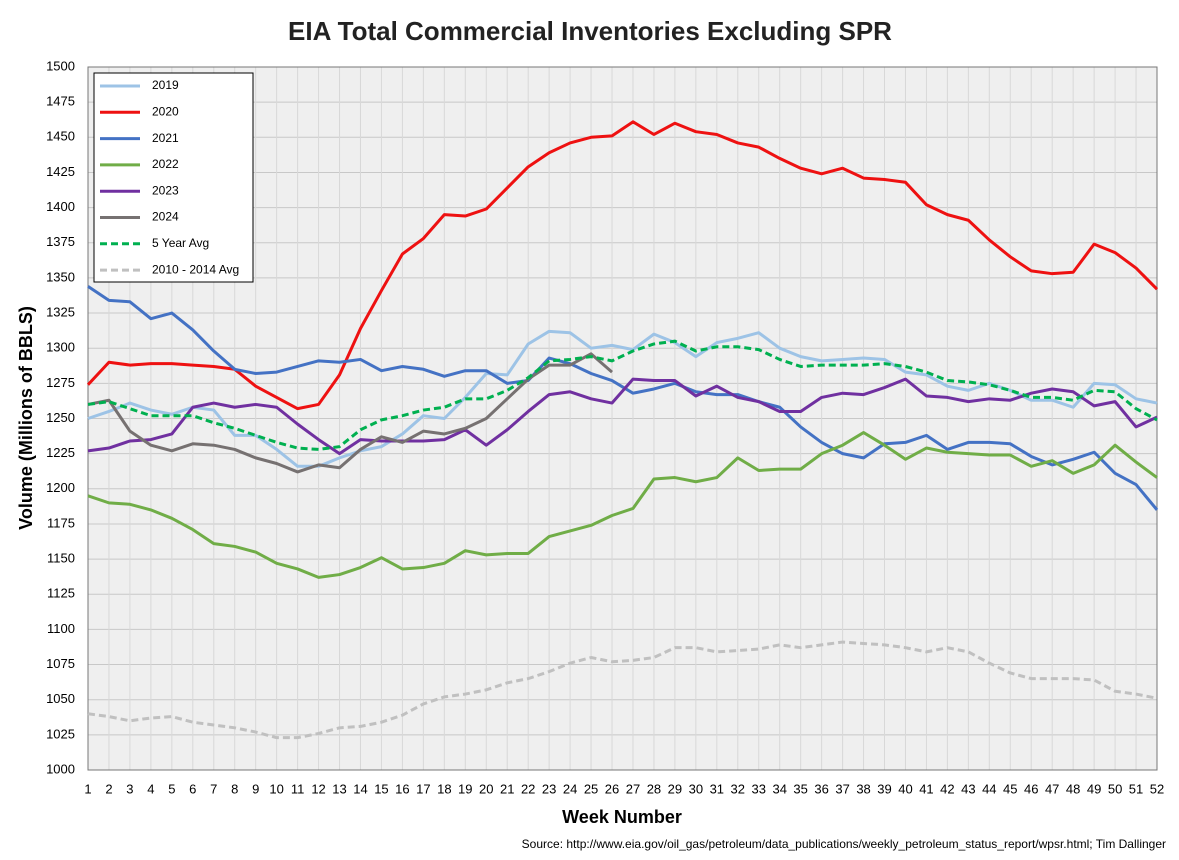 This screenshot has height=860, width=1179. I want to click on y-tick-label: 1300, so click(60, 347).